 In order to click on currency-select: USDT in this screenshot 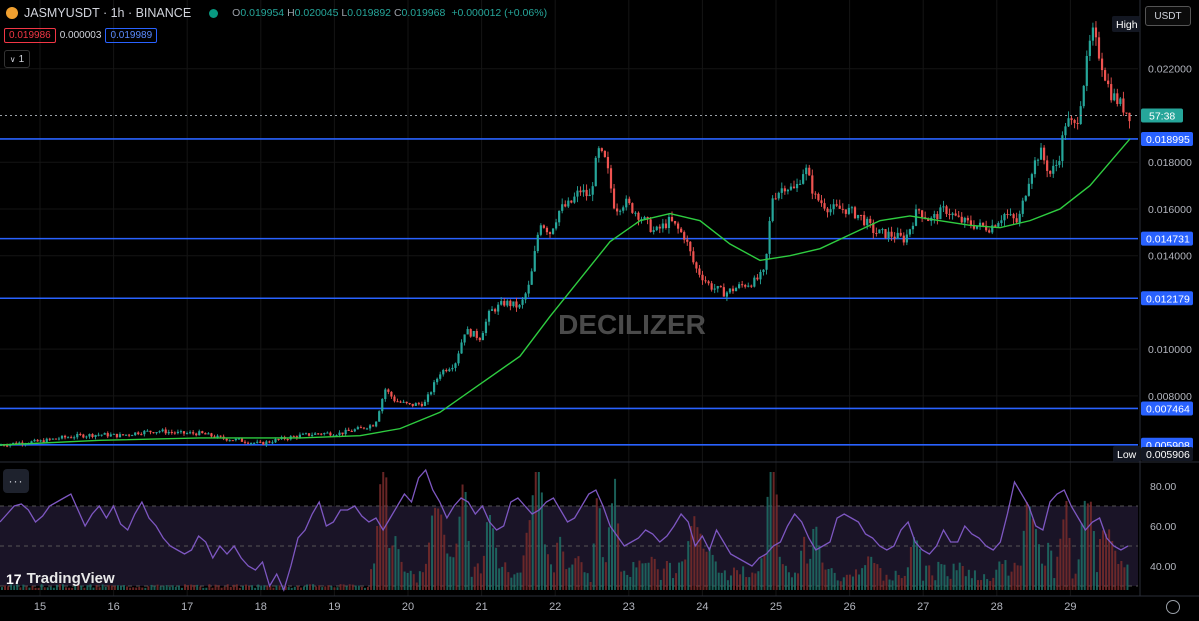, I will do `click(1168, 16)`.